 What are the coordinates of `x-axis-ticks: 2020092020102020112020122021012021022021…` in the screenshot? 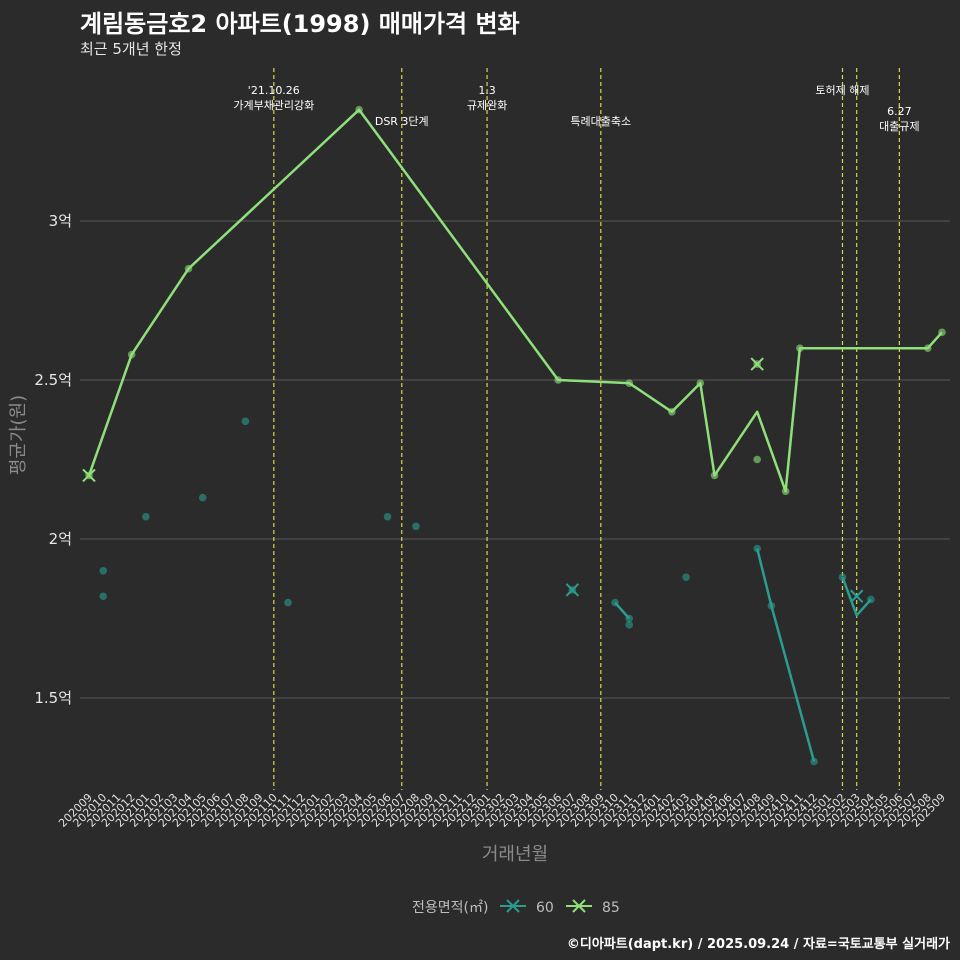 It's located at (502, 810).